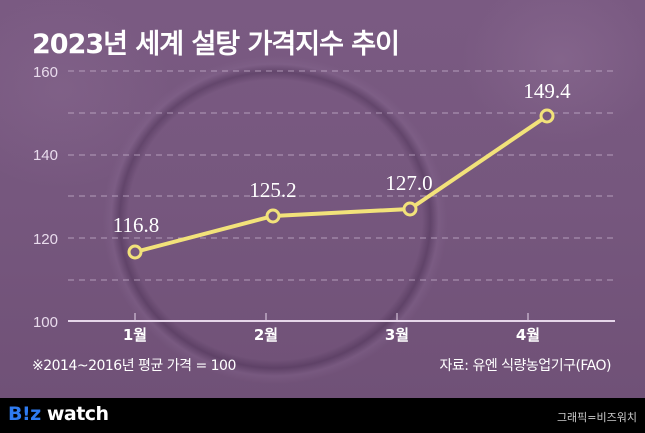  I want to click on y-tick-label: 120, so click(45, 239).